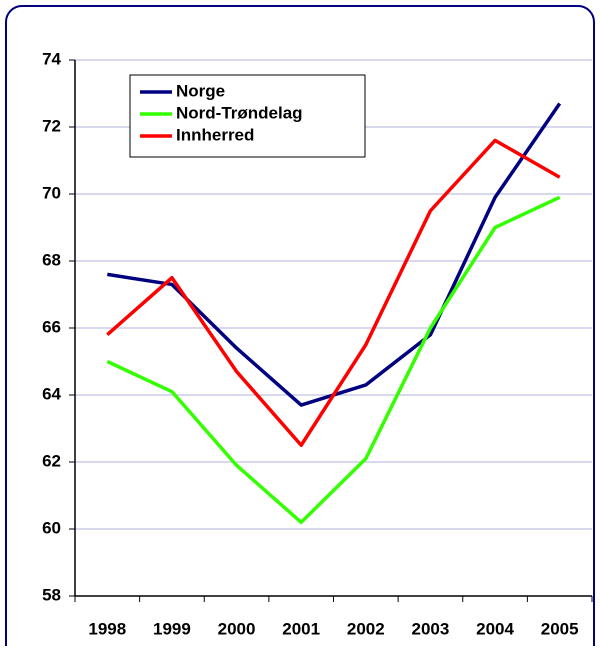 The width and height of the screenshot is (600, 651). What do you see at coordinates (51, 192) in the screenshot?
I see `y-tick-label: 70` at bounding box center [51, 192].